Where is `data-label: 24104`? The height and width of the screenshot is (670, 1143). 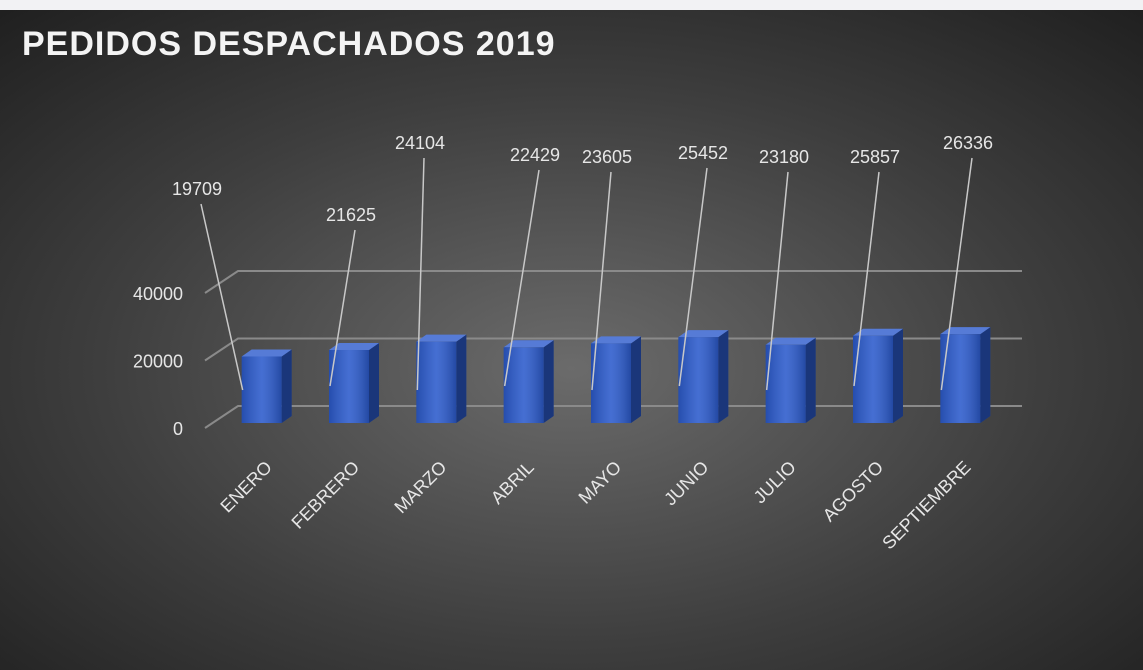 data-label: 24104 is located at coordinates (420, 143).